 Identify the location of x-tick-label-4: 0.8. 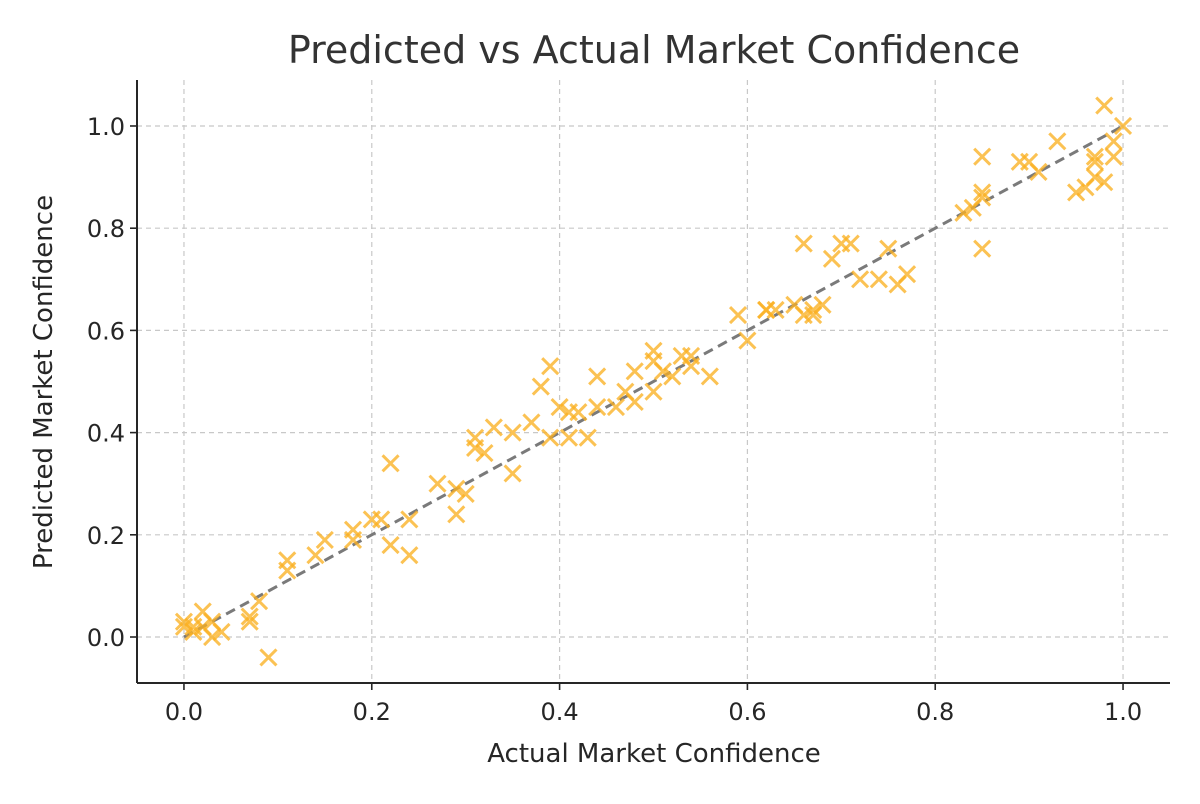
(935, 712).